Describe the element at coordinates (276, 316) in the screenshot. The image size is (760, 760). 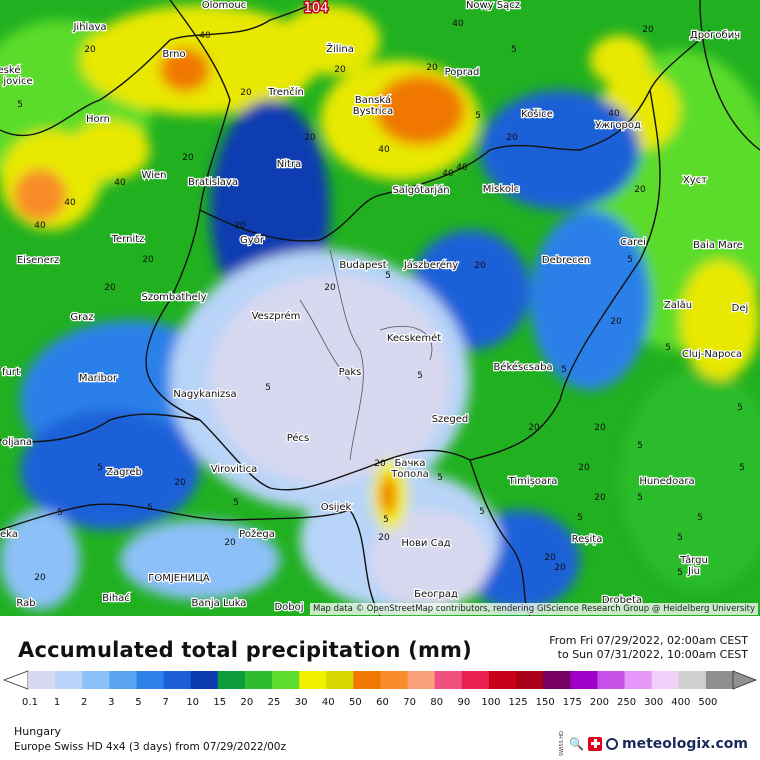
I see `city-label: Veszprém` at that location.